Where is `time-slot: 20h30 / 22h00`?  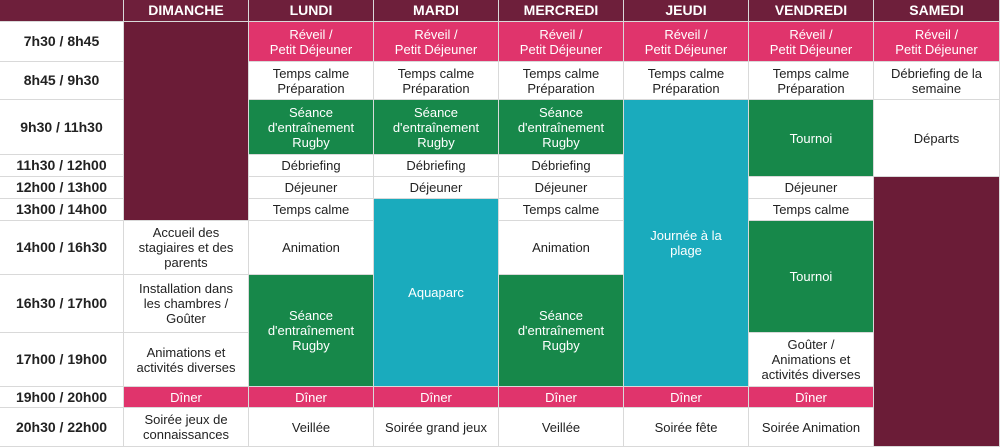
time-slot: 20h30 / 22h00 is located at coordinates (61, 427).